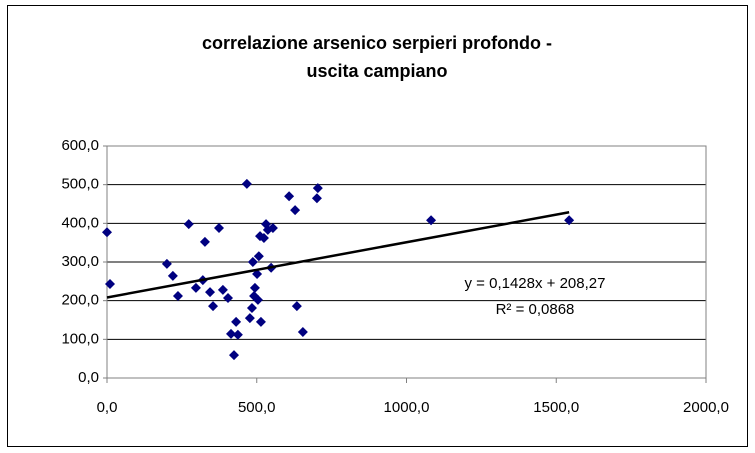  Describe the element at coordinates (535, 283) in the screenshot. I see `trendline-equation: y = 0,1428x + 208,27` at that location.